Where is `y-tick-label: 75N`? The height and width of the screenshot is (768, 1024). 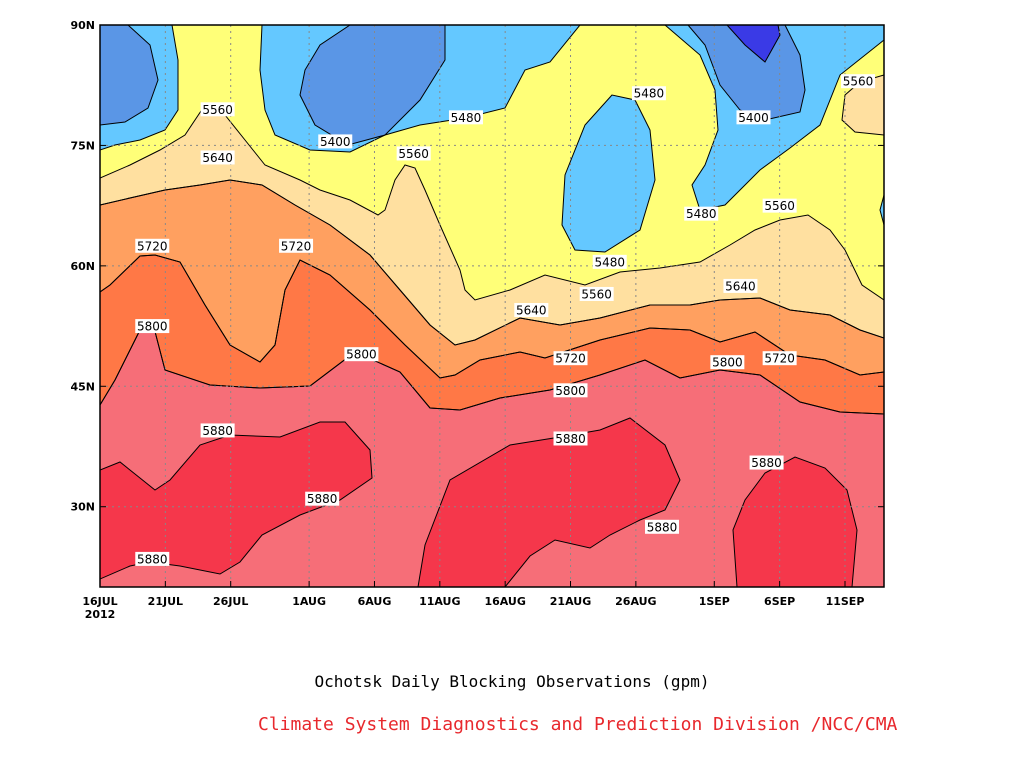
y-tick-label: 75N is located at coordinates (82, 145).